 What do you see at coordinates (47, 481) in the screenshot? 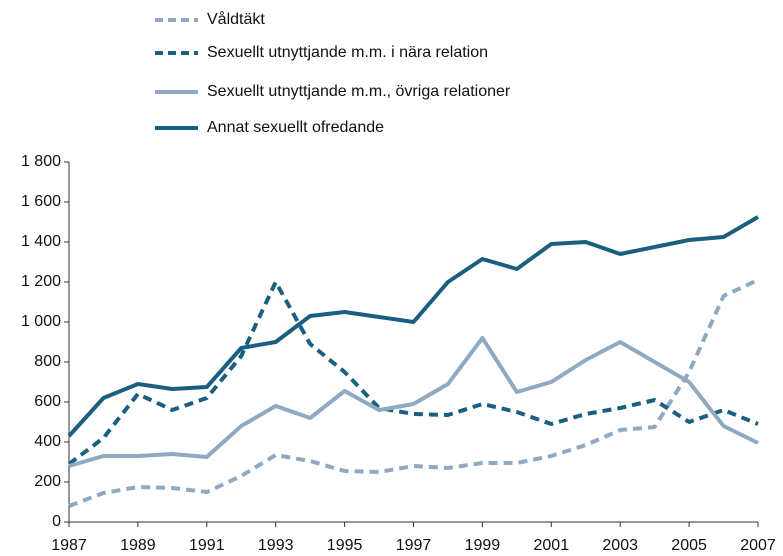
I see `y-tick-label: 200` at bounding box center [47, 481].